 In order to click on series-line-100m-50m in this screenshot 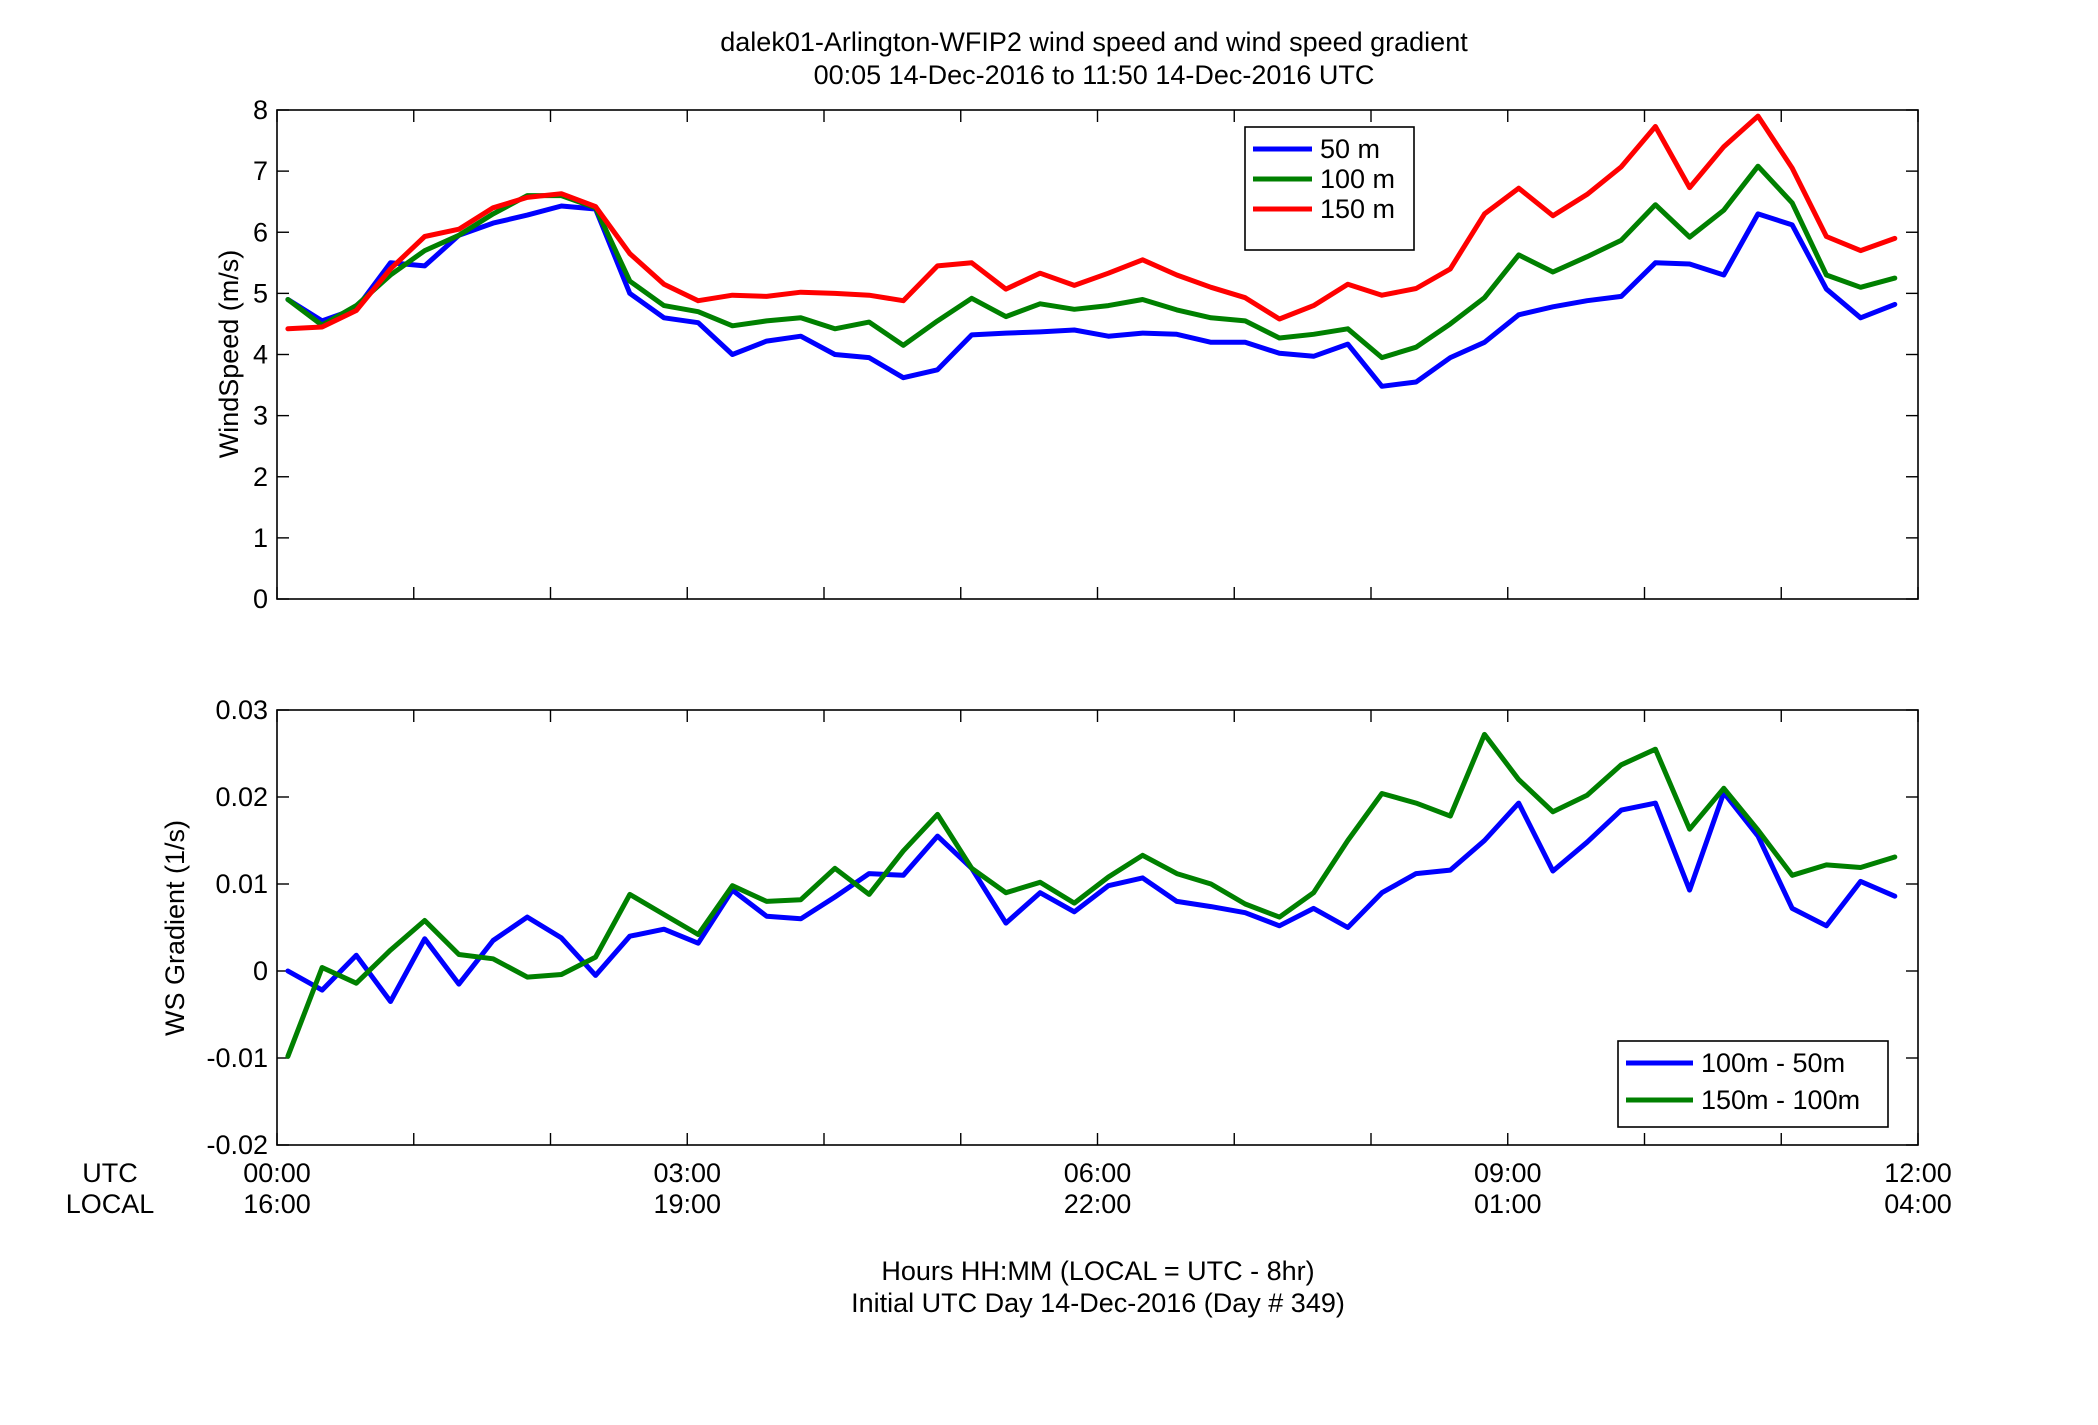, I will do `click(1091, 897)`.